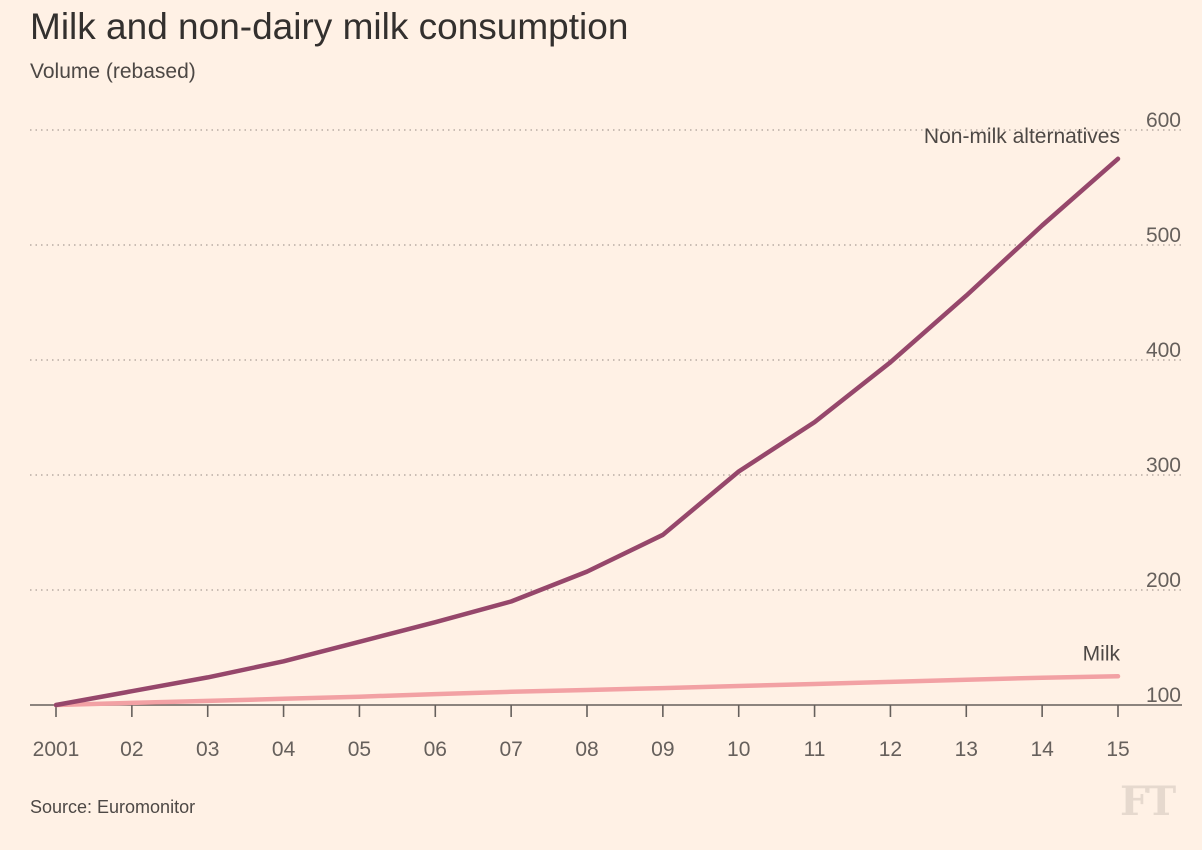 The width and height of the screenshot is (1202, 850). I want to click on x-tick-label-2009: 09, so click(662, 749).